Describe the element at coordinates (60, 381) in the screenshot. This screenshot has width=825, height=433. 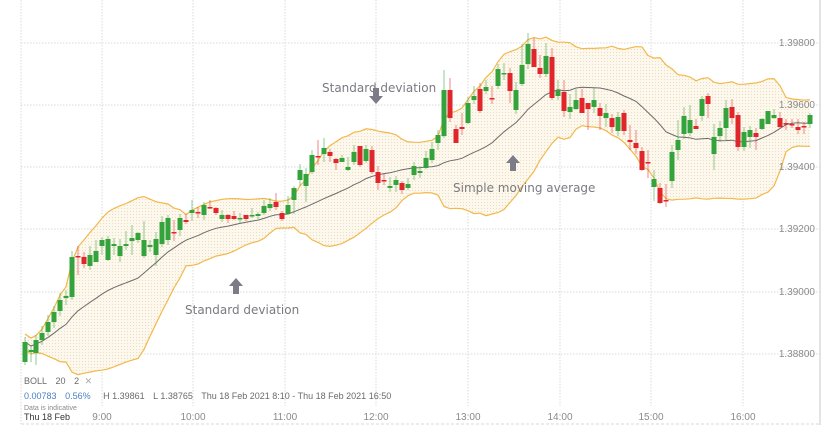
I see `indicator-period: 20` at that location.